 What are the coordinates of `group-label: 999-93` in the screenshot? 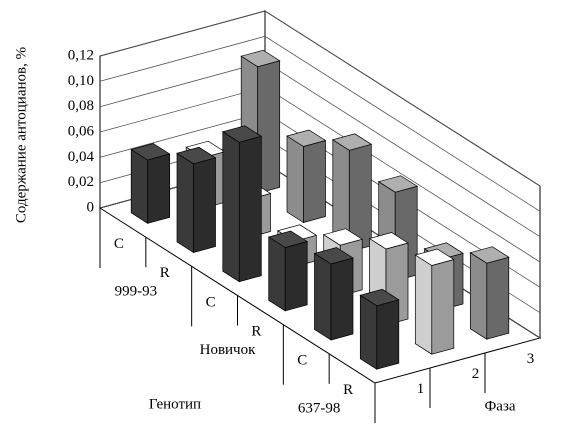 It's located at (136, 292).